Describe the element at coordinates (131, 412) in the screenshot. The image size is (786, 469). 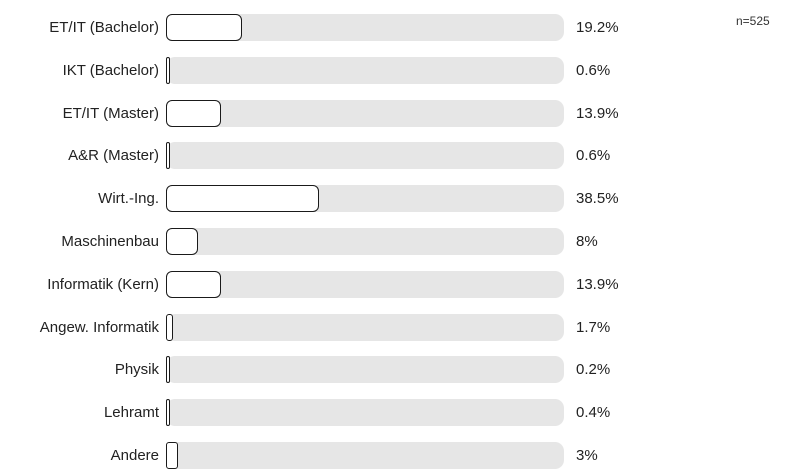
I see `category-label: Lehramt` at that location.